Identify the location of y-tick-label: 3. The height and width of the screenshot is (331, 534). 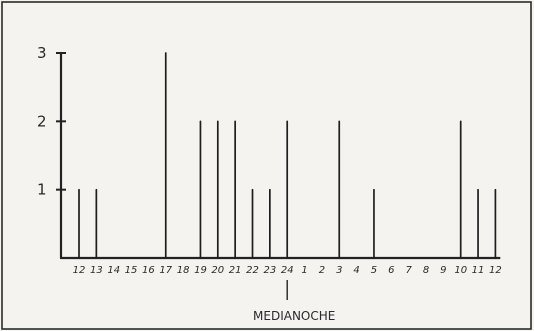
(42, 53).